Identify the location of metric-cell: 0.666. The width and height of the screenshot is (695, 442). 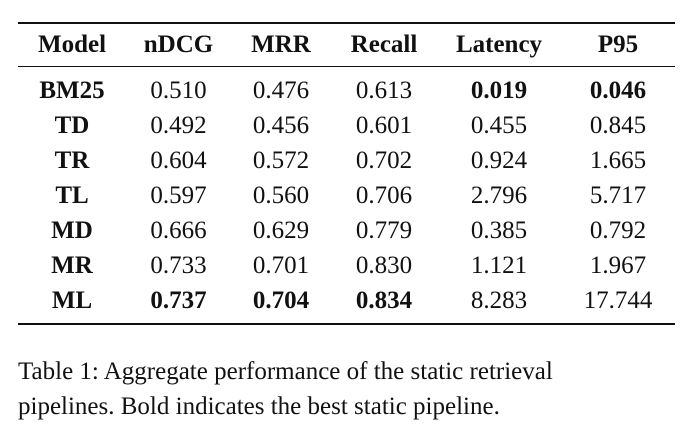
(178, 230).